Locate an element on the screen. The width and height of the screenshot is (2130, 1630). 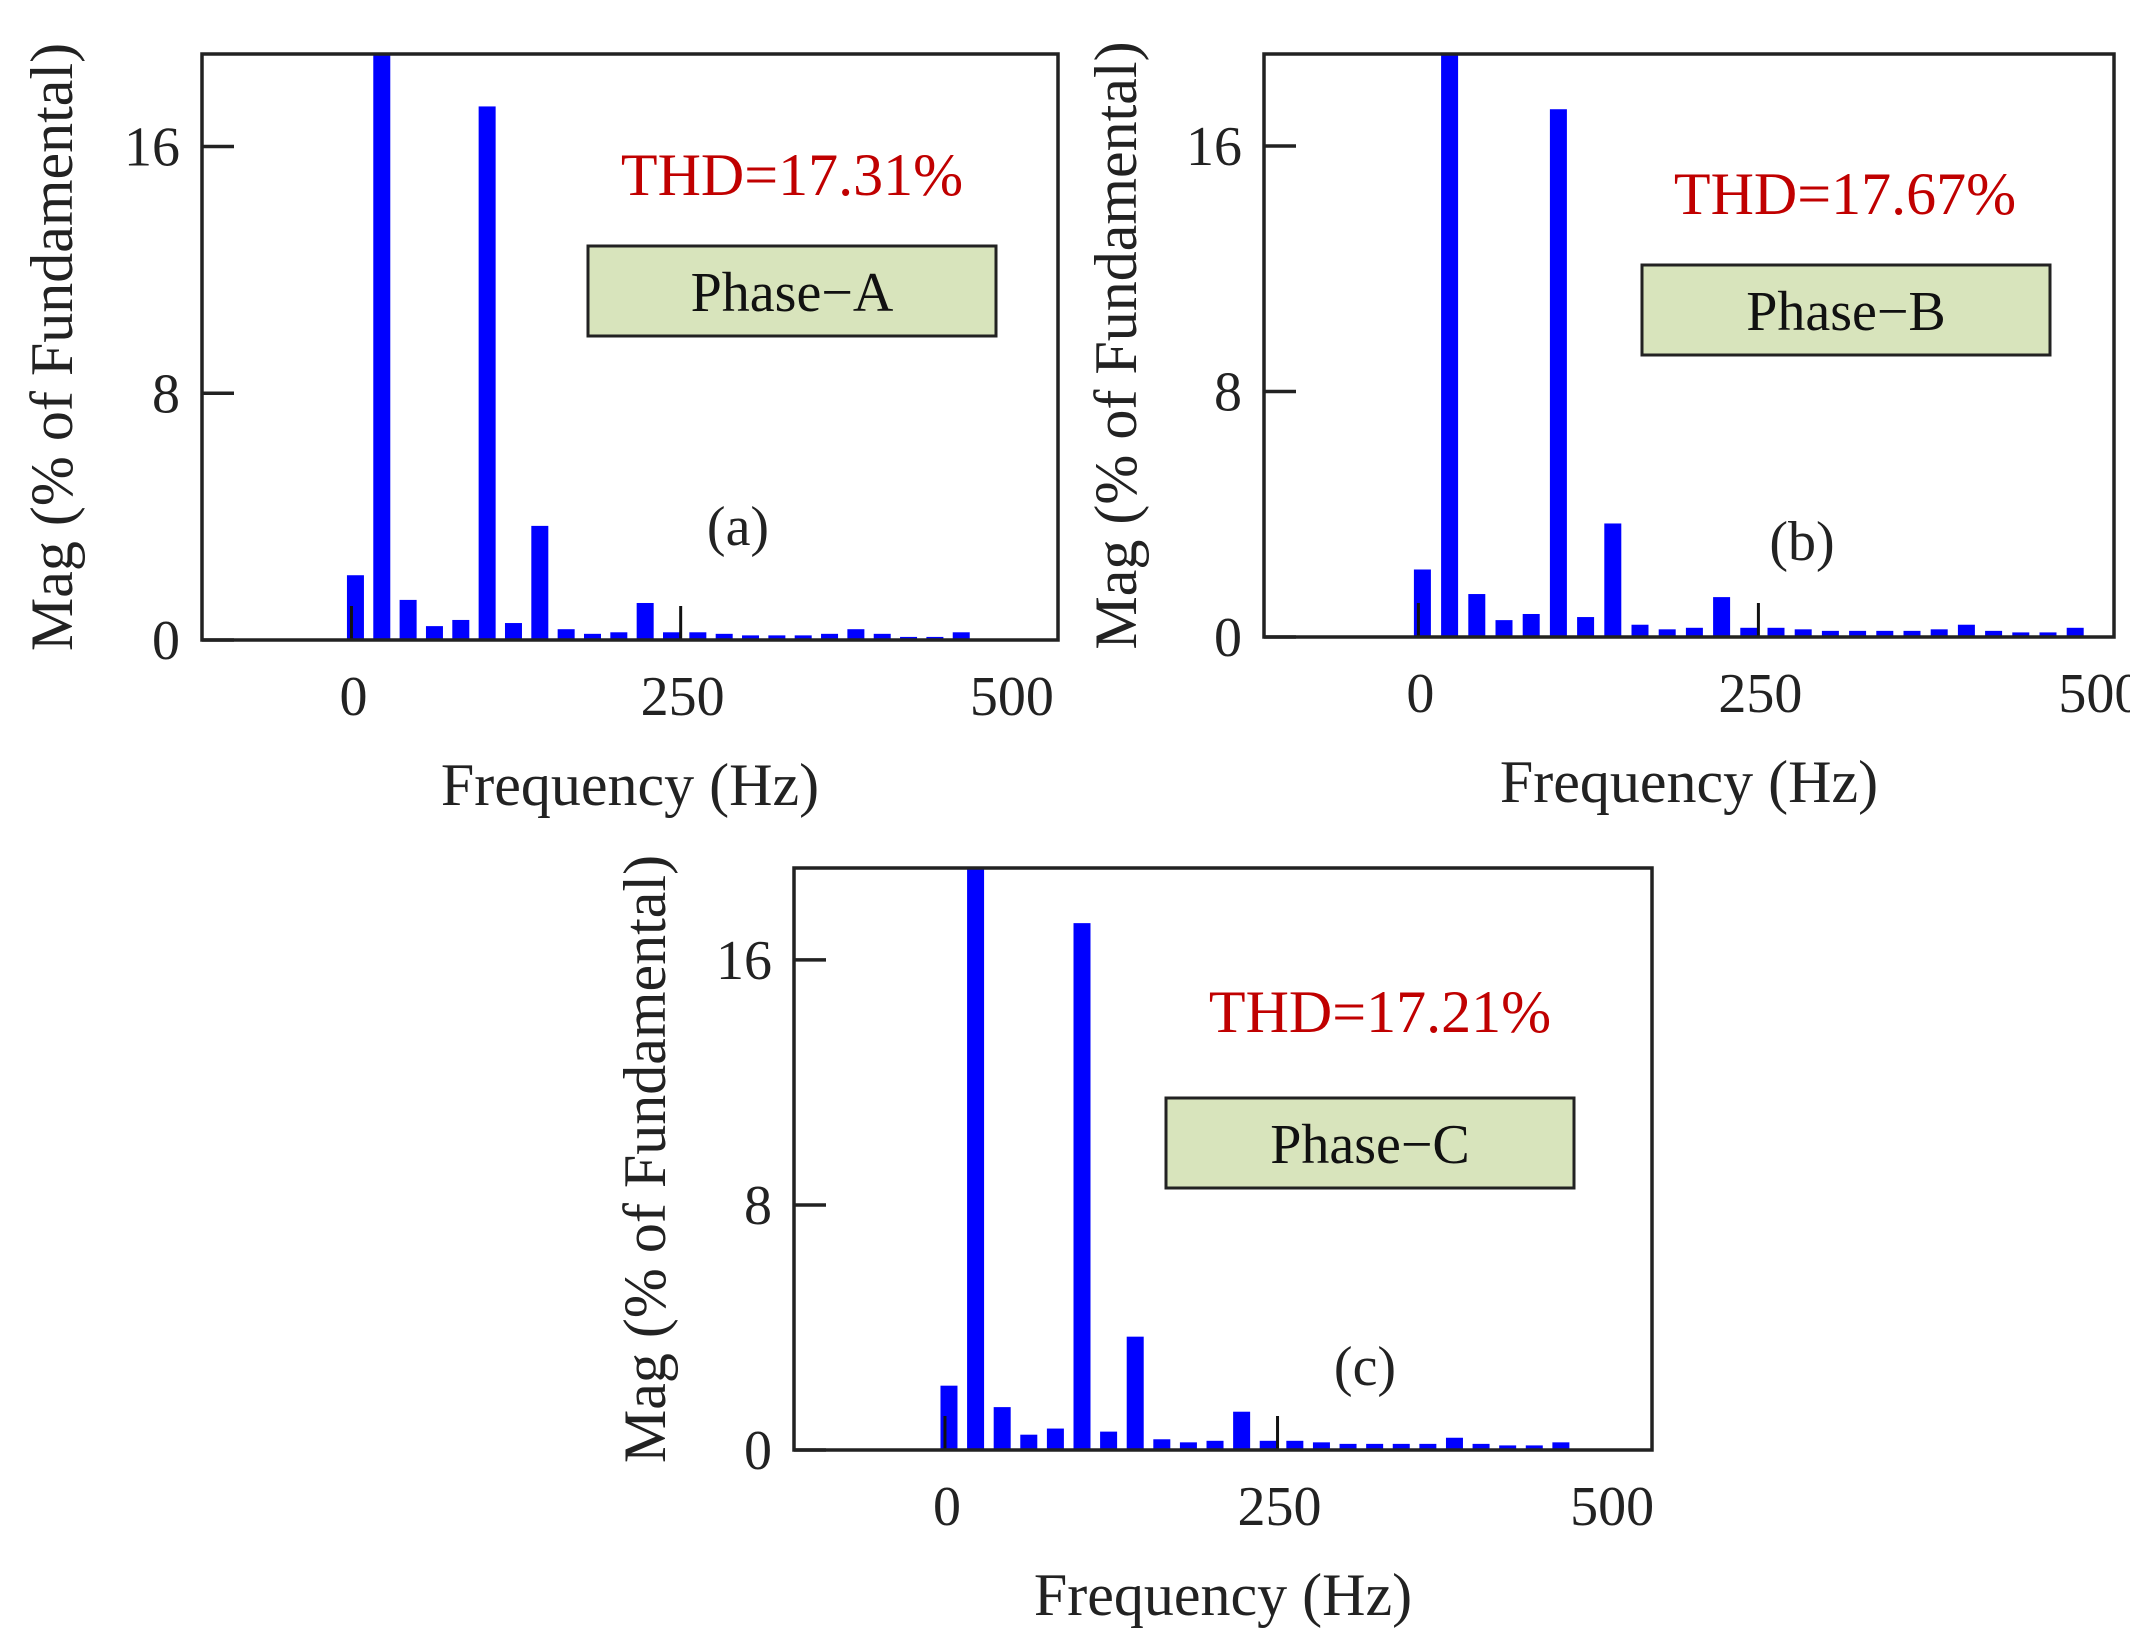
panel-label: (c) is located at coordinates (1365, 1367).